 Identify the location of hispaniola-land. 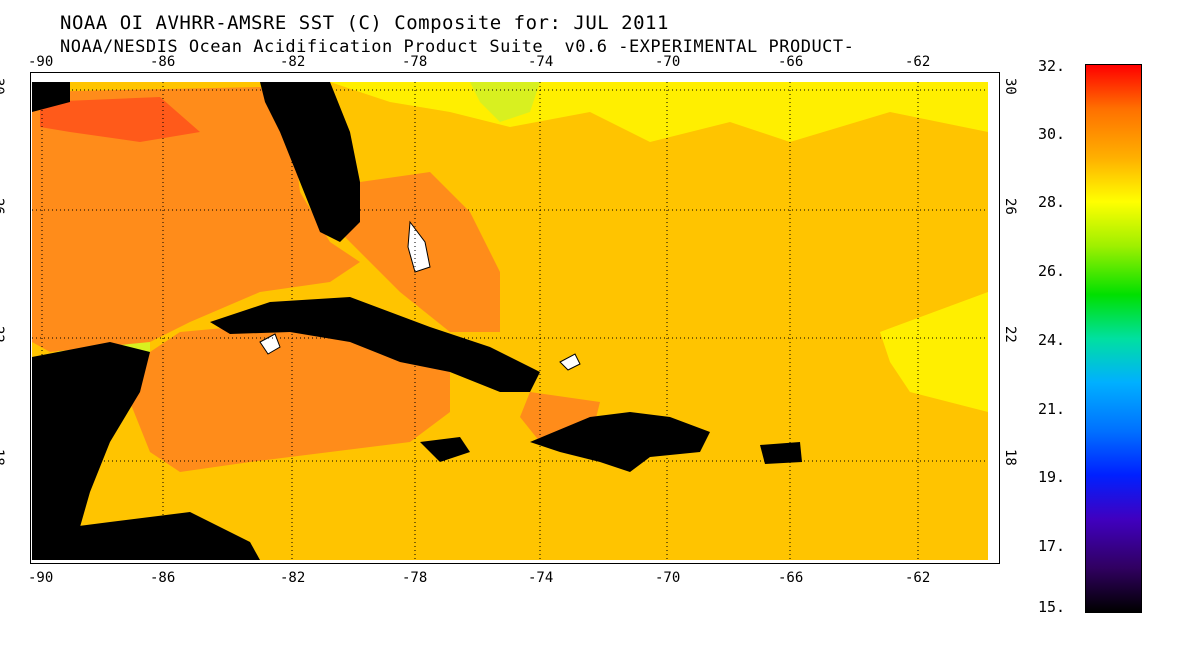
(620, 442).